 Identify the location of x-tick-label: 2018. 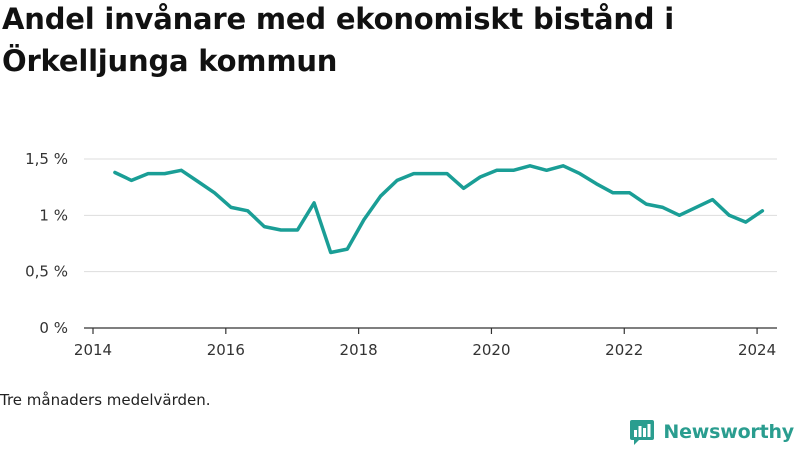
(359, 350).